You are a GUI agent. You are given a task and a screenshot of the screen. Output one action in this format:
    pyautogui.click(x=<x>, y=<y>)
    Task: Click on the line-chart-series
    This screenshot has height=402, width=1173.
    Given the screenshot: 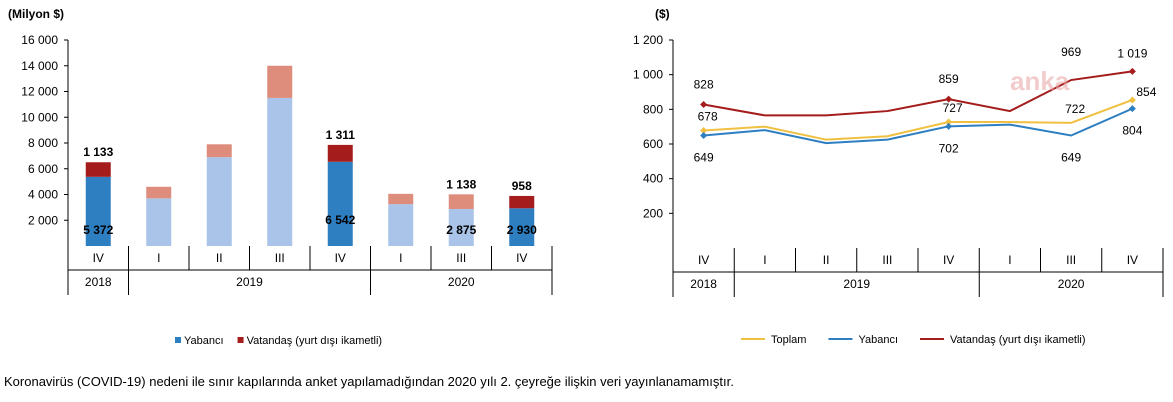 What is the action you would take?
    pyautogui.click(x=918, y=106)
    